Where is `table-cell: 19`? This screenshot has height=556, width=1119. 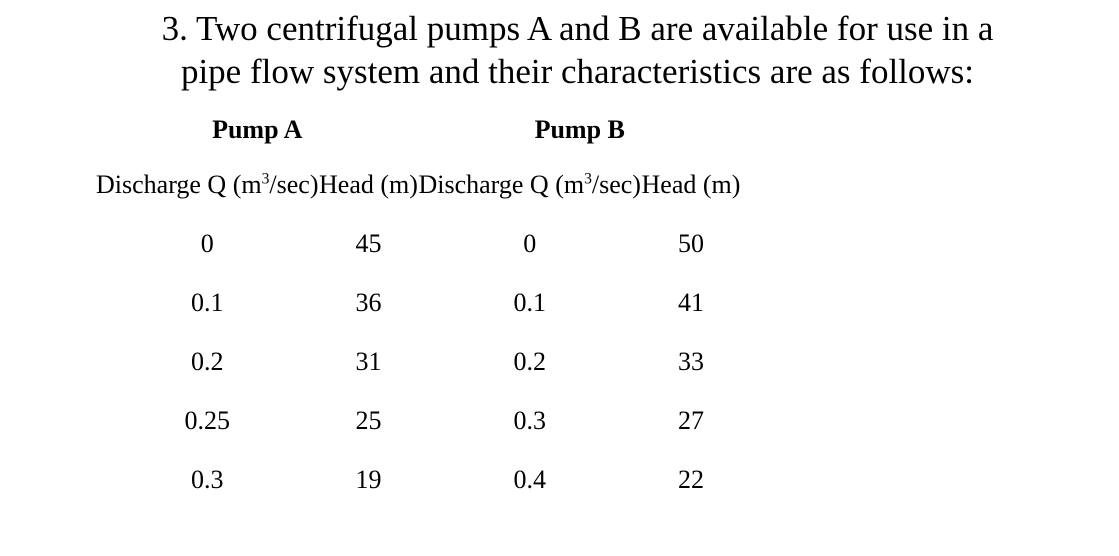 table-cell: 19 is located at coordinates (368, 479).